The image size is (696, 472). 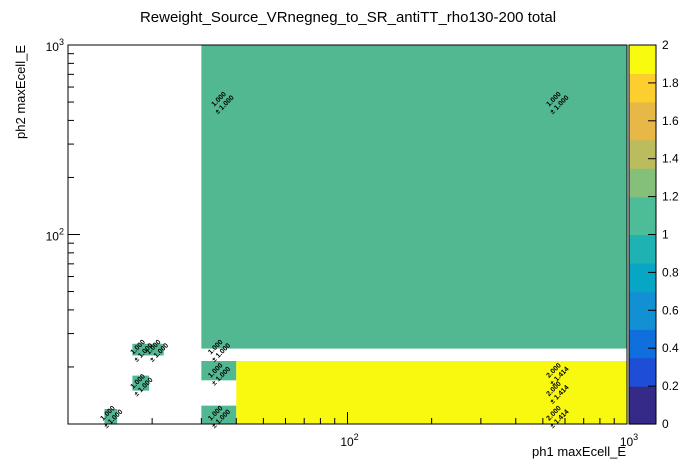 I want to click on x-axis-ticks: 10² 10³, so click(x=352, y=430).